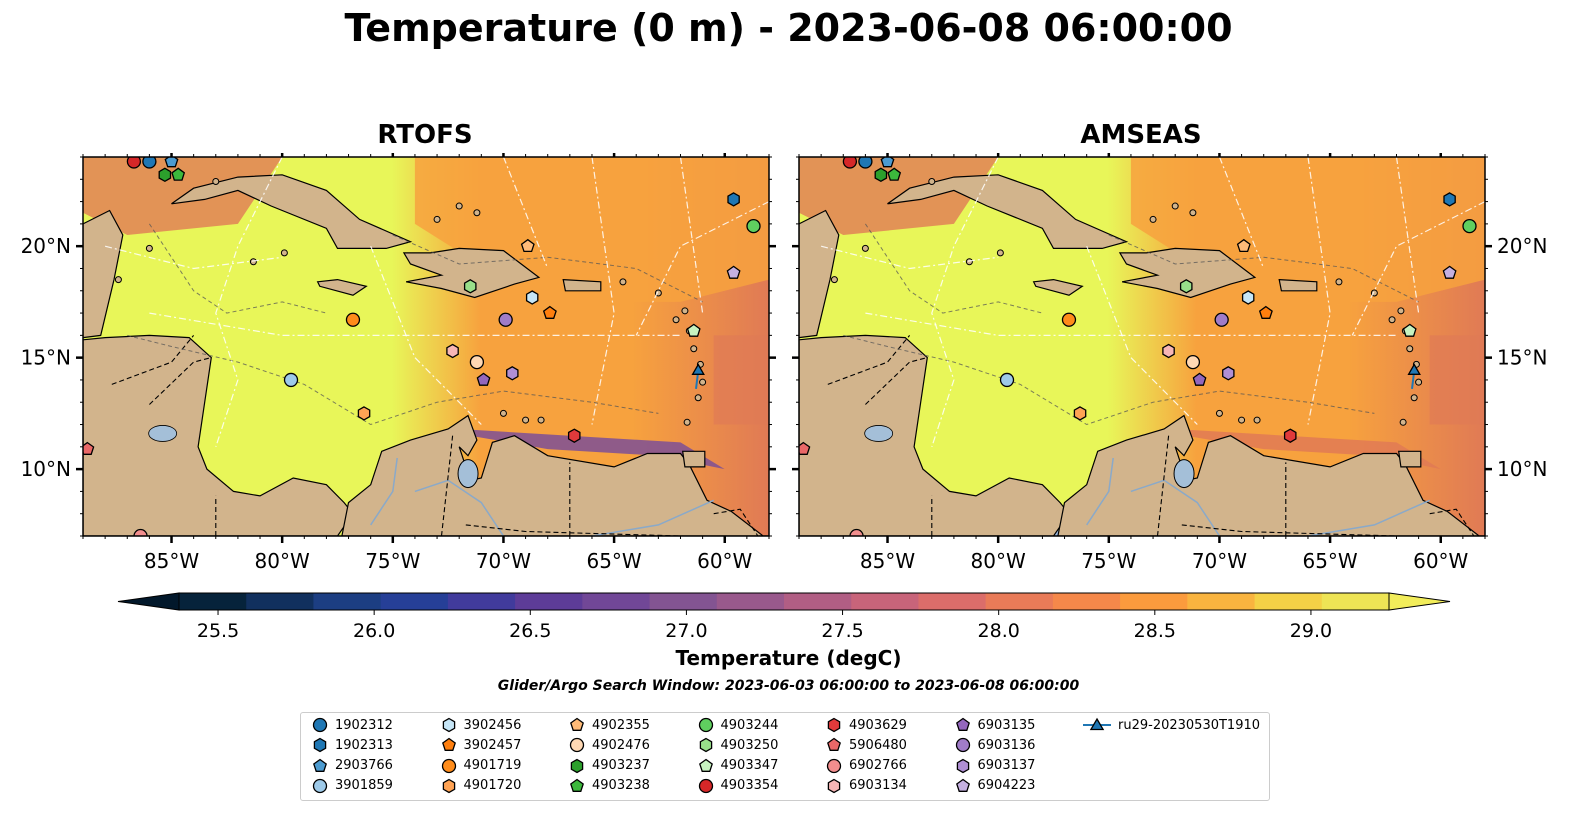 The height and width of the screenshot is (827, 1577). Describe the element at coordinates (609, 725) in the screenshot. I see `legend-item: 4902355` at that location.